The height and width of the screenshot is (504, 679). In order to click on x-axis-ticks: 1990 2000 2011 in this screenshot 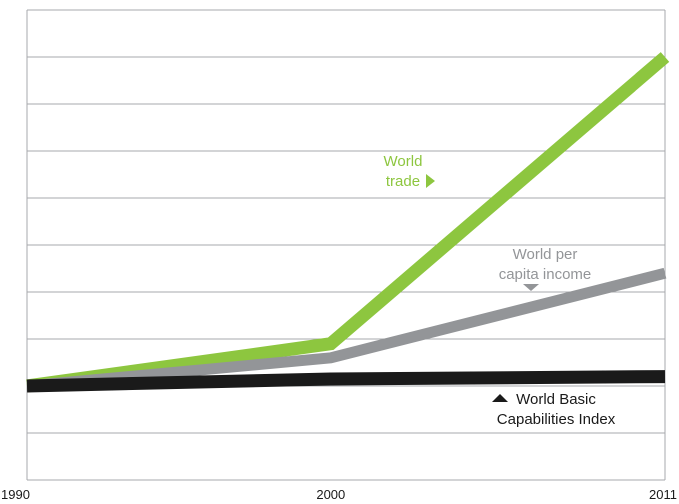, I will do `click(339, 494)`.